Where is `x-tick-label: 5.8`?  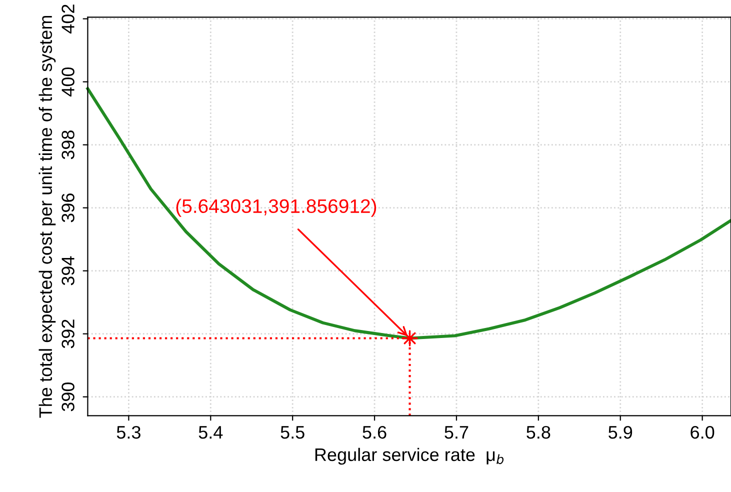
x-tick-label: 5.8 is located at coordinates (538, 432).